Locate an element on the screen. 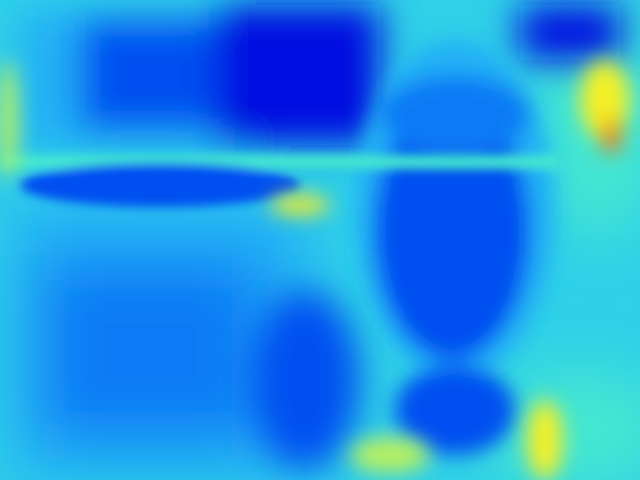  lower-center-dark is located at coordinates (305, 380).